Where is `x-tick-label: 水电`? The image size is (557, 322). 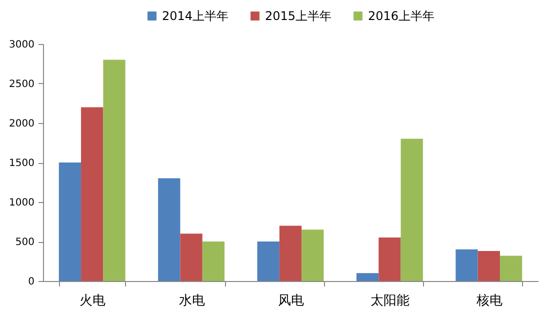
x-tick-label: 水电 is located at coordinates (191, 301).